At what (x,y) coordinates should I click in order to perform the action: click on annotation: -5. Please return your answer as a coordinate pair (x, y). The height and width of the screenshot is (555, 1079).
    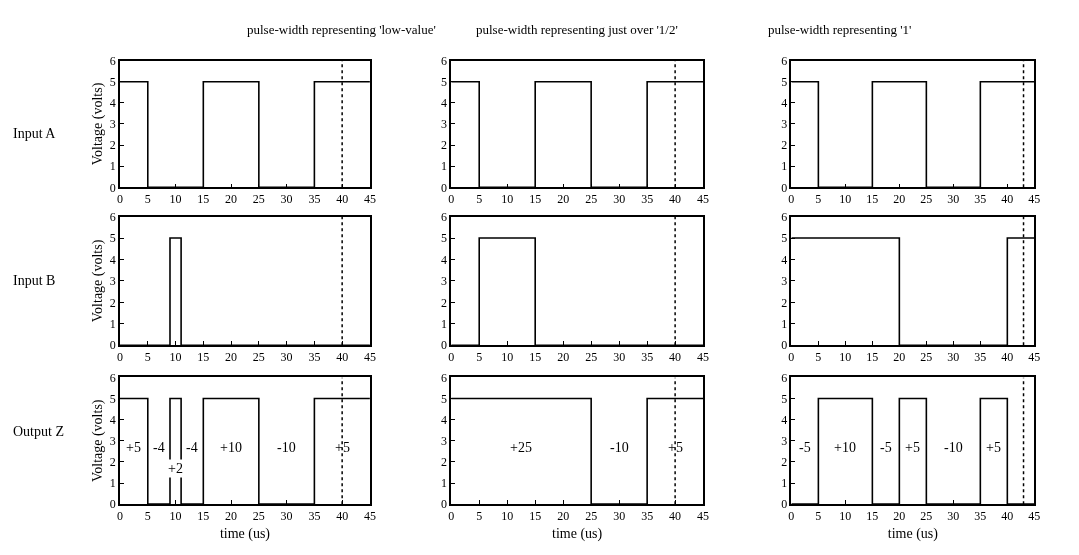
    Looking at the image, I should click on (886, 447).